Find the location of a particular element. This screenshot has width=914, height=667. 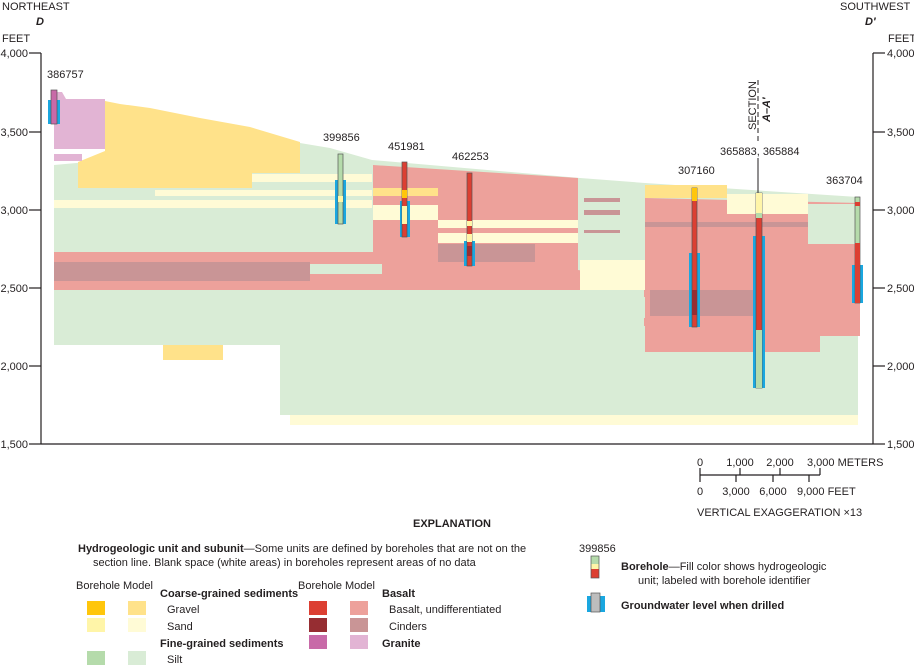

right-axis: 4,000 3,500 3,000 2,500 2,000 1,500 is located at coordinates (893, 249).